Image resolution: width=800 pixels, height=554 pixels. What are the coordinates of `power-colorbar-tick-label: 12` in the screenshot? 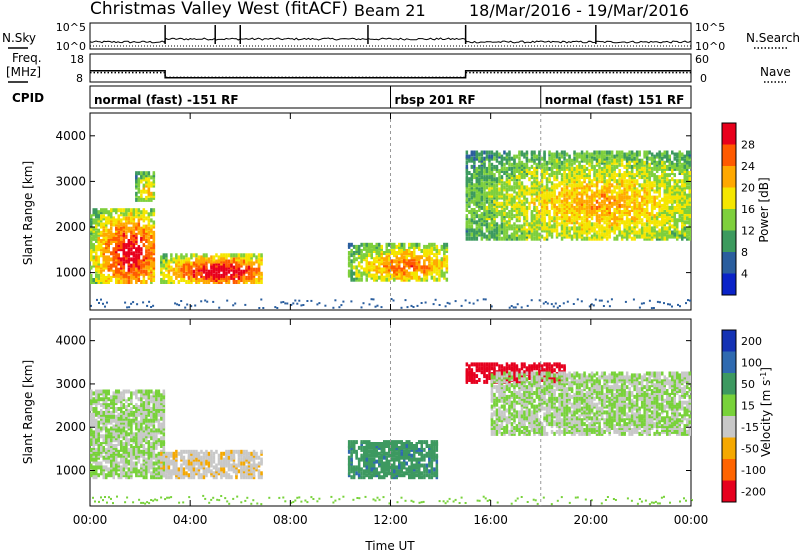 It's located at (748, 231).